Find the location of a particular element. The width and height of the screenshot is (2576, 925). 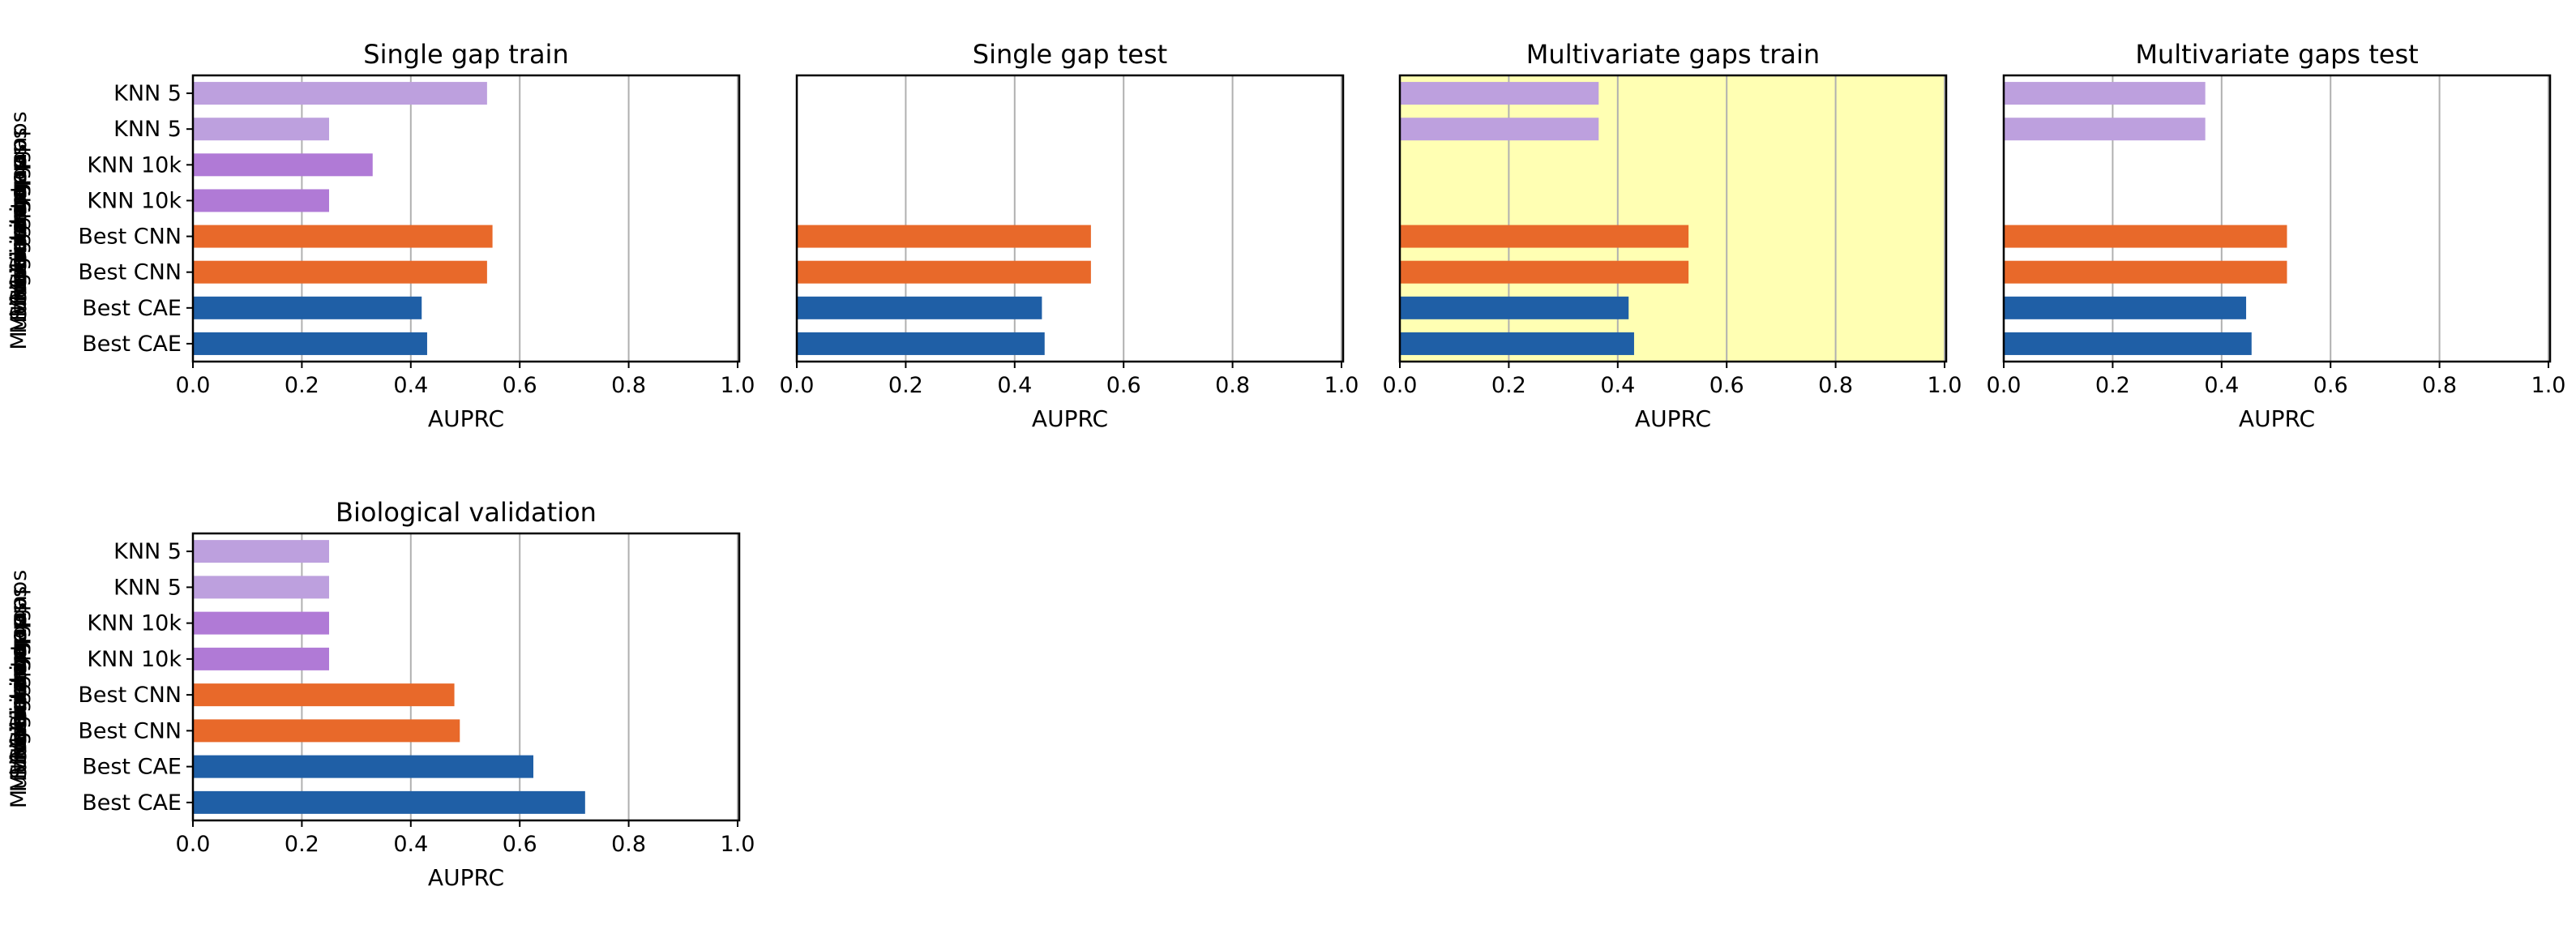

panel-5-title: Biological validation is located at coordinates (467, 513).